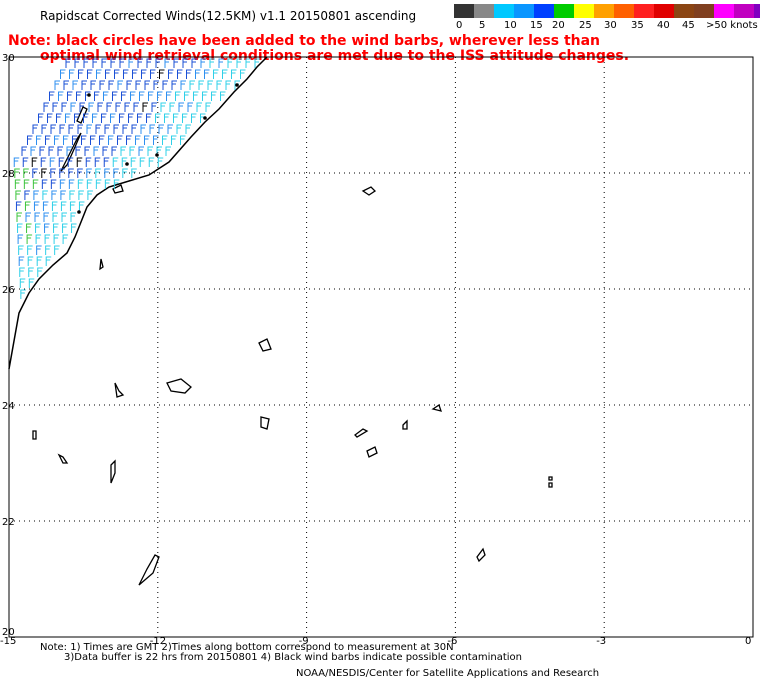 This screenshot has height=688, width=760. What do you see at coordinates (637, 25) in the screenshot?
I see `legend-label: 35` at bounding box center [637, 25].